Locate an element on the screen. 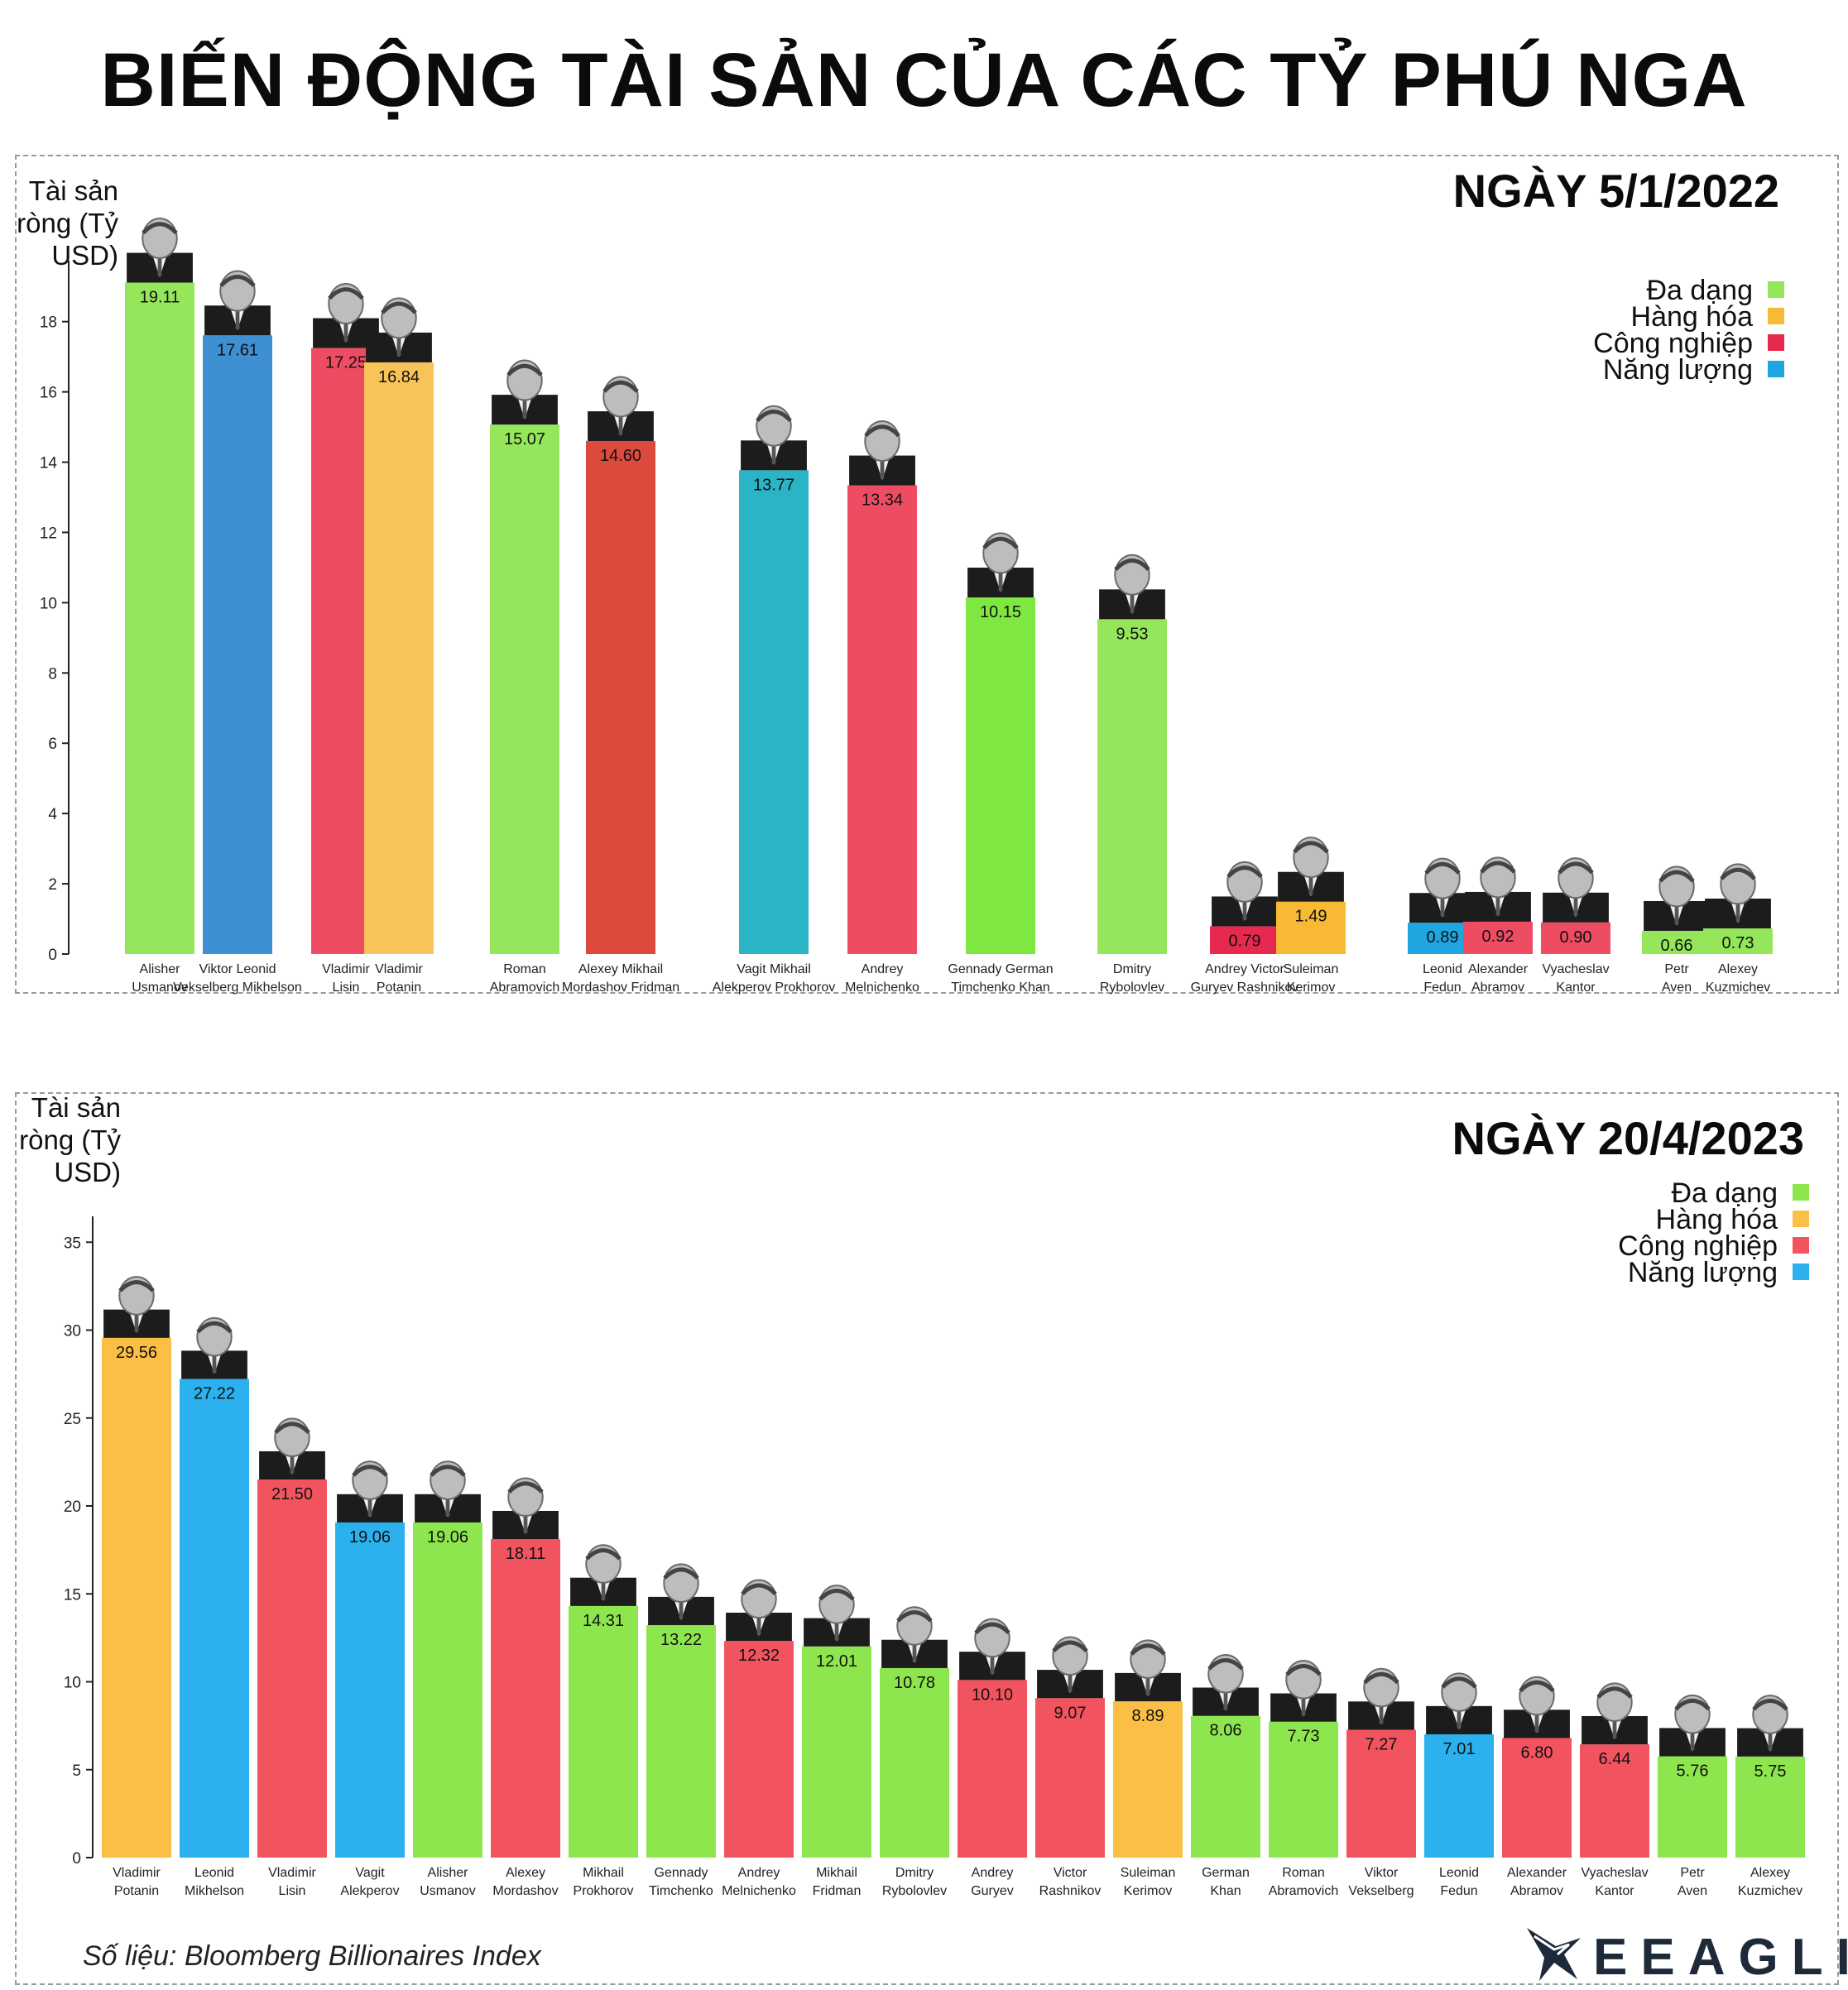 The width and height of the screenshot is (1848, 1990). bar-value-label-vagit-alekperov-mikhail-prokhorov: 13.77 is located at coordinates (773, 485).